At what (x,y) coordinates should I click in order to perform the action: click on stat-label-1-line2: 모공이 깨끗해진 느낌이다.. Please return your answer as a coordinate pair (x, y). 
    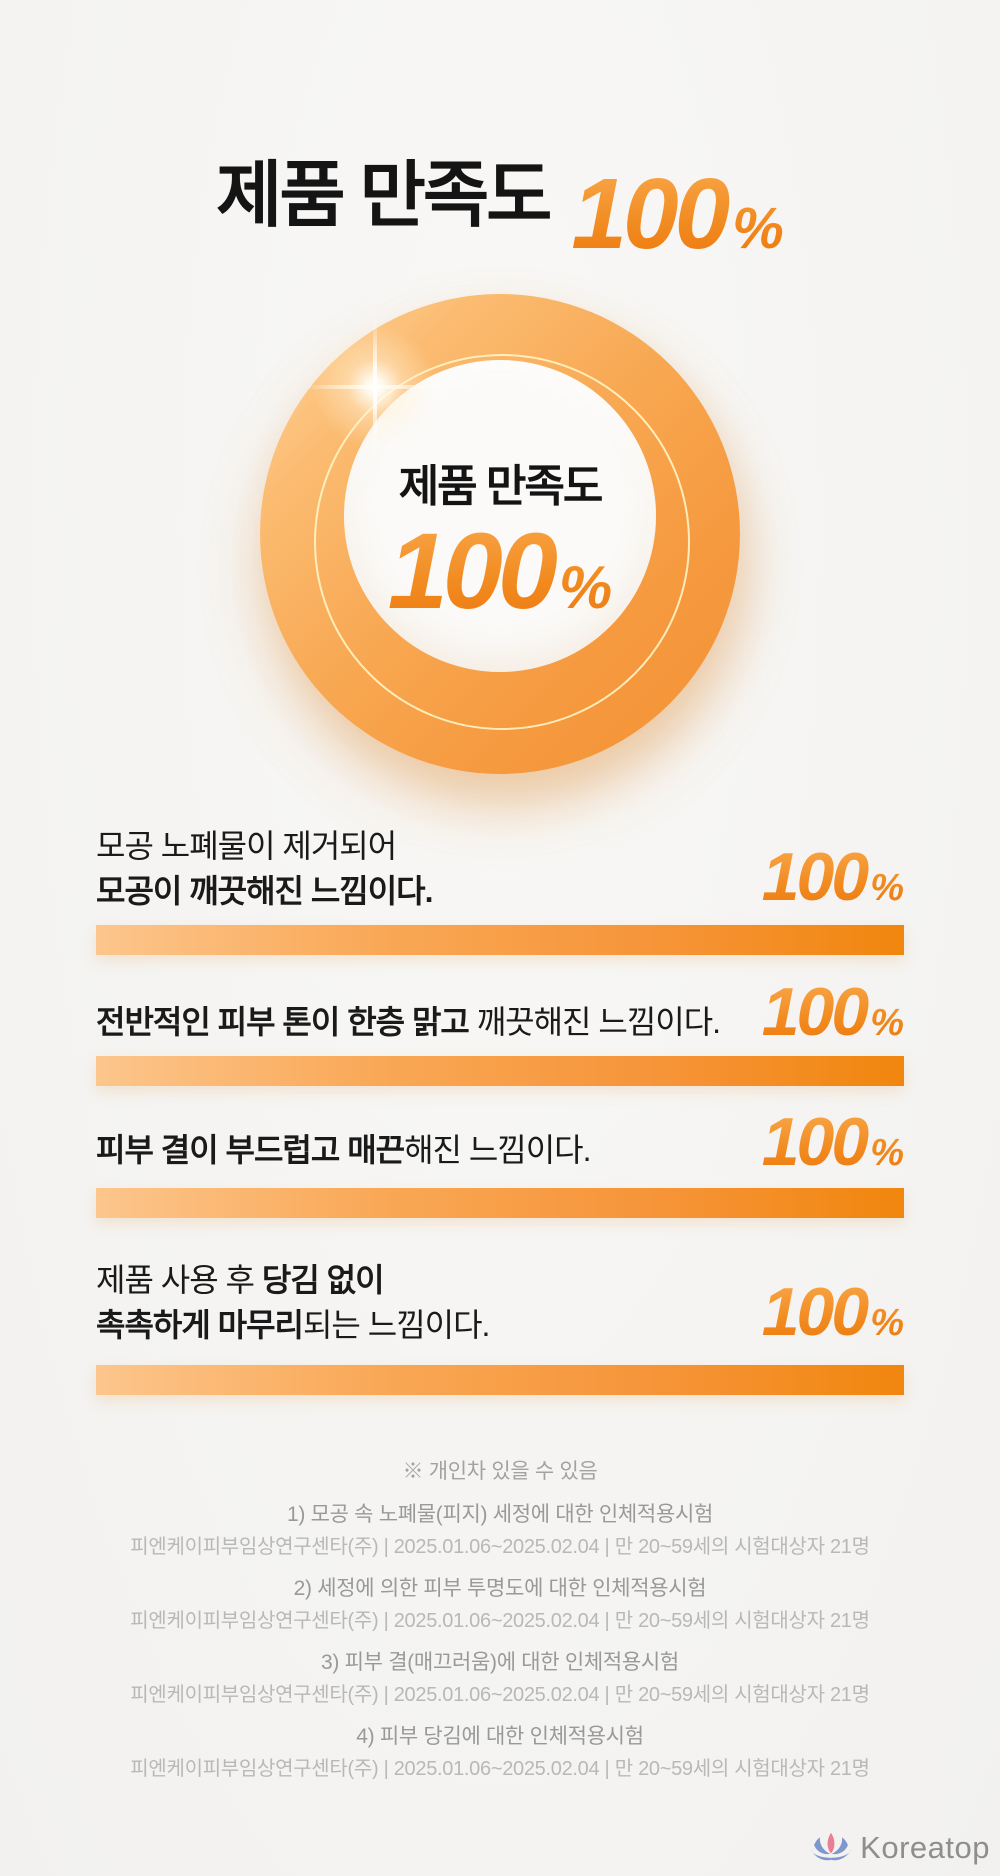
    Looking at the image, I should click on (265, 891).